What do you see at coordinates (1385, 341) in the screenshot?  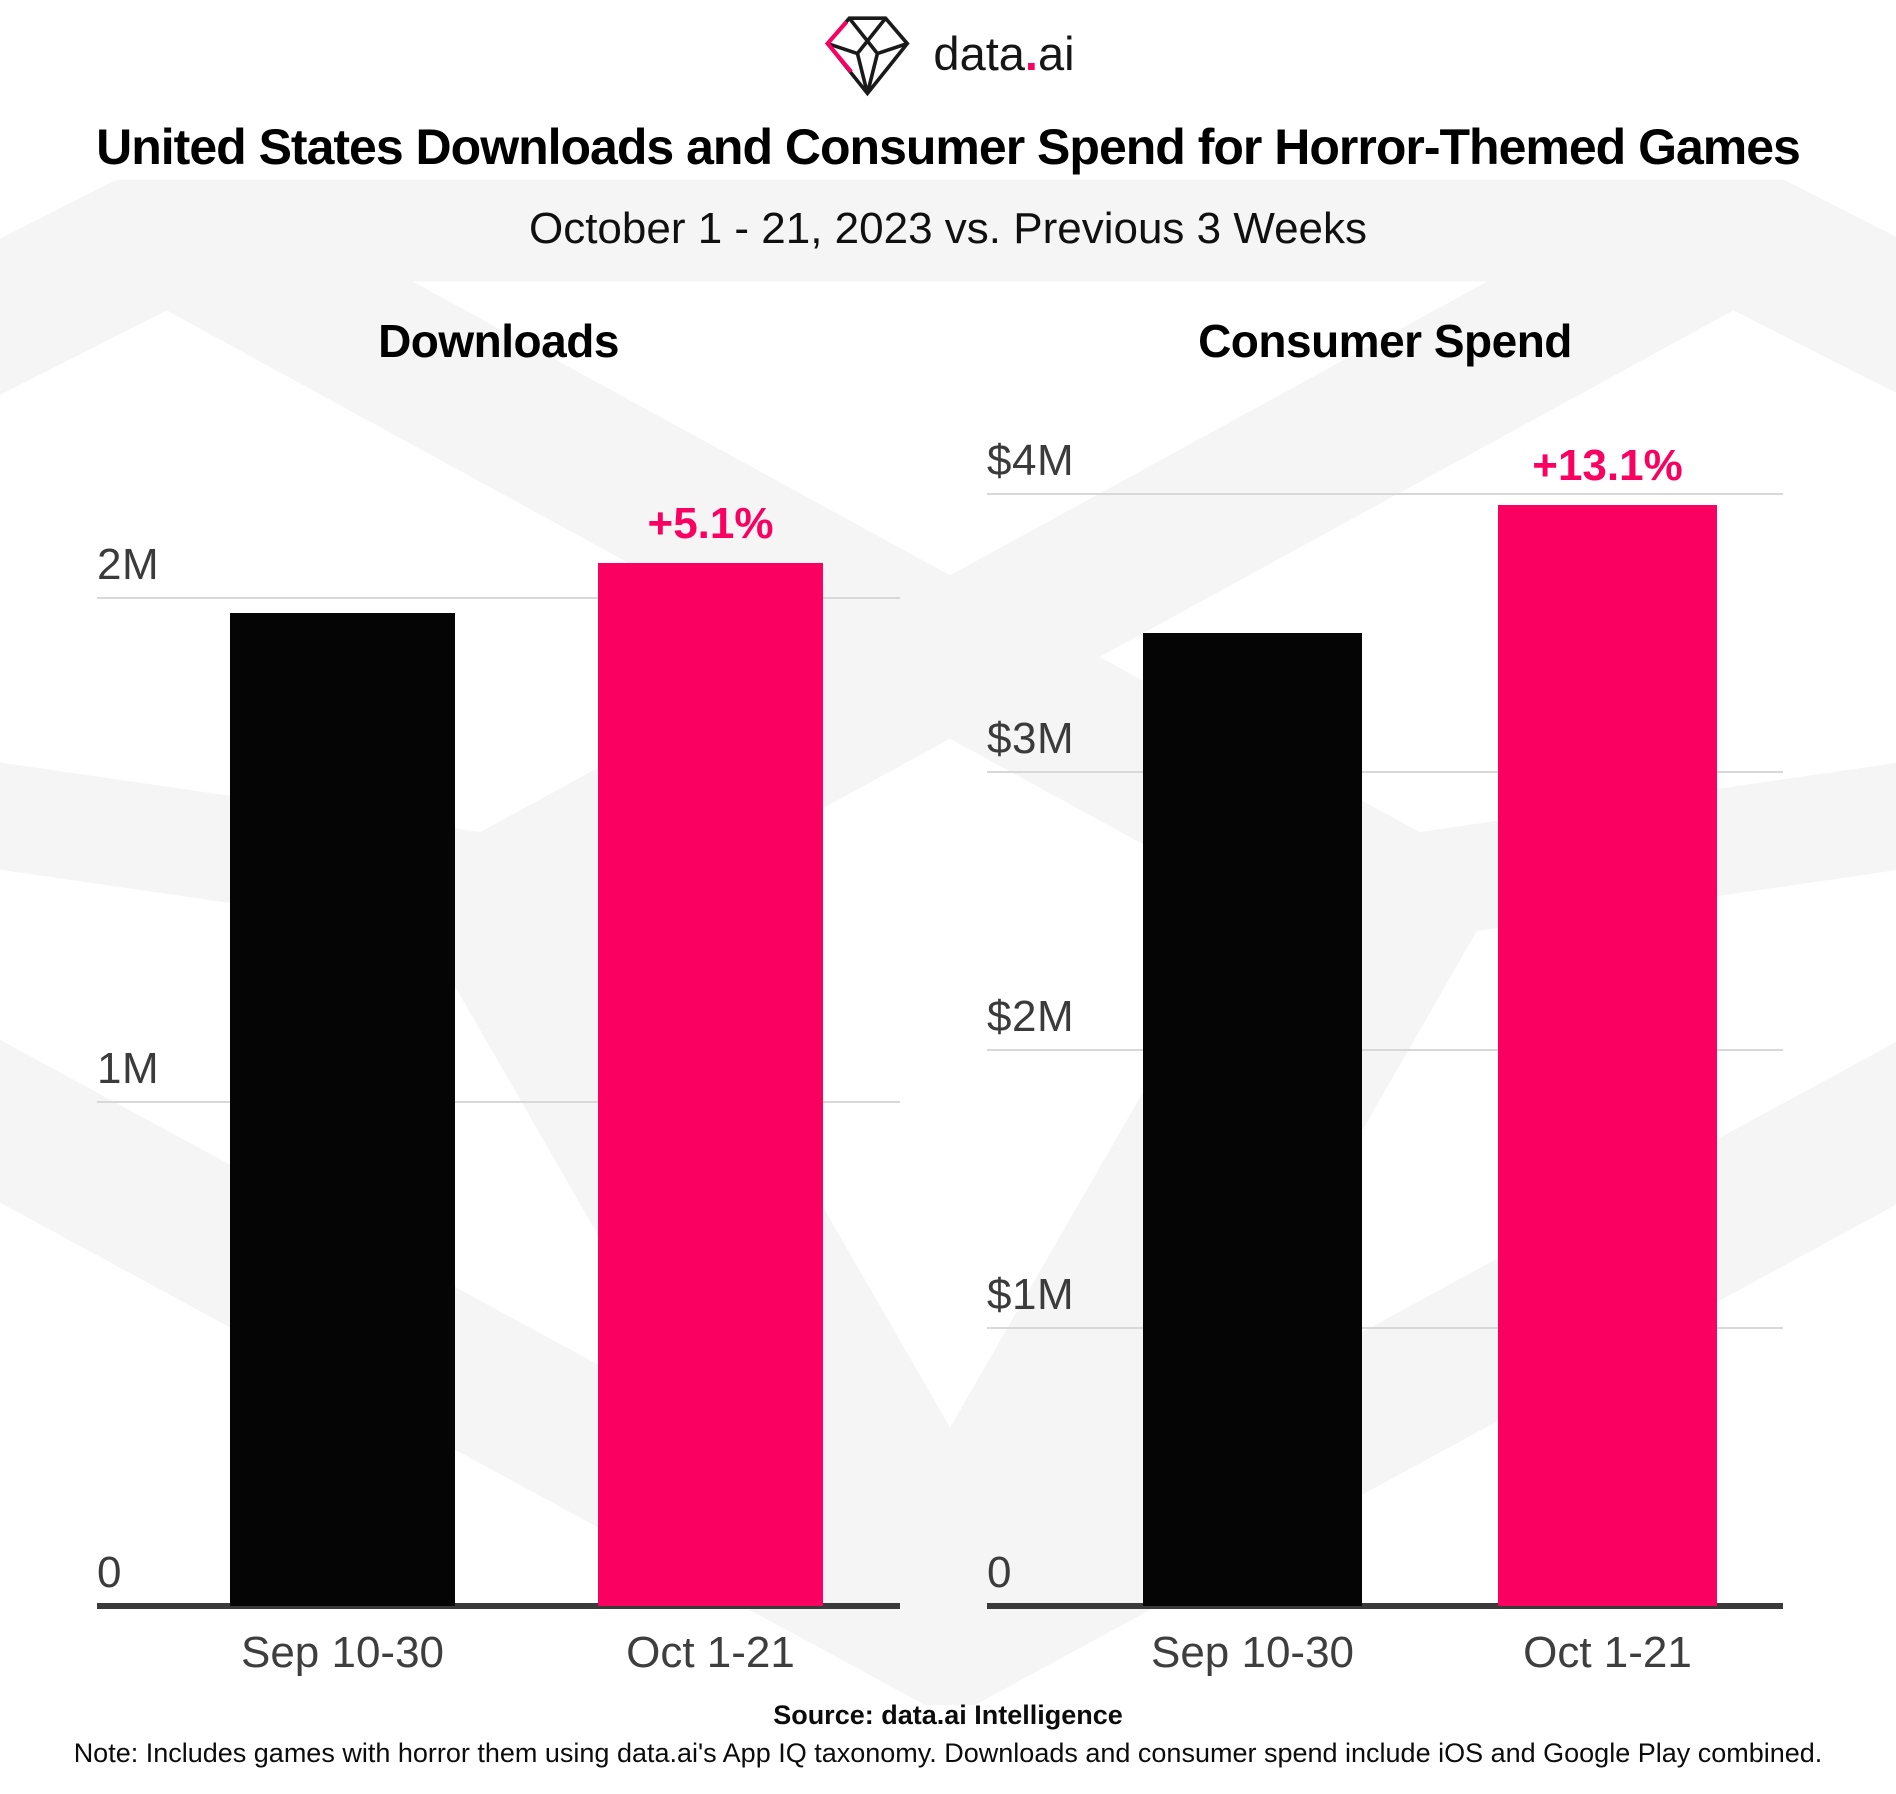 I see `chart-title-consumer-spend: Consumer Spend` at bounding box center [1385, 341].